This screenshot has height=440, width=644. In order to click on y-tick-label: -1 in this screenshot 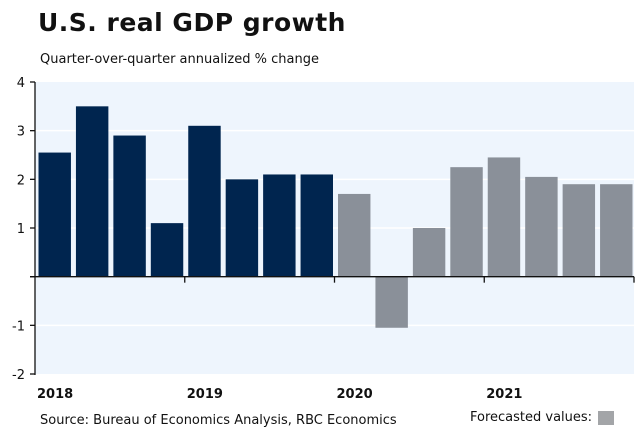, I will do `click(18, 326)`.